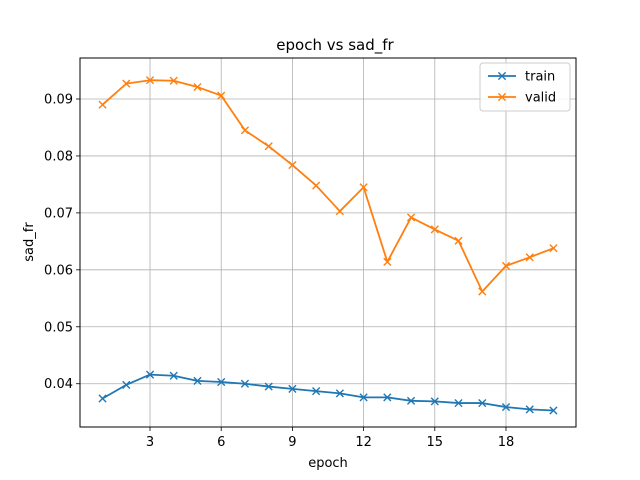 The height and width of the screenshot is (480, 640). What do you see at coordinates (540, 98) in the screenshot?
I see `legend-label-valid: valid` at bounding box center [540, 98].